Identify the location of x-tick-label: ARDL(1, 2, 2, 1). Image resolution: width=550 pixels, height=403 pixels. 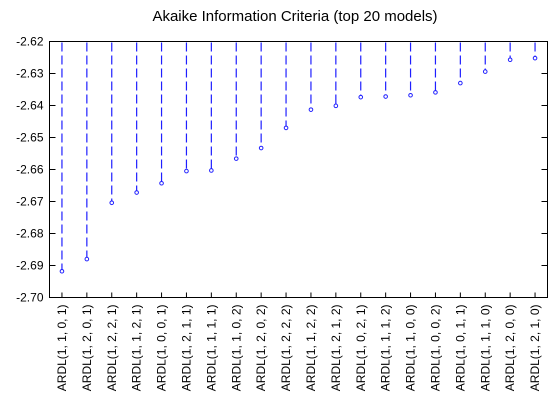
(112, 347).